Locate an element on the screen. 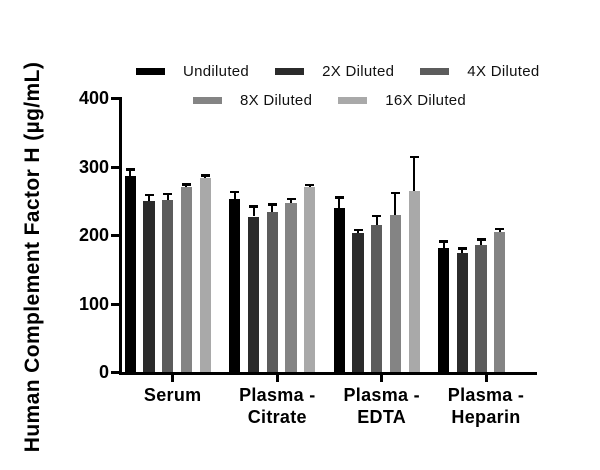 The image size is (600, 470). bar-plasma-citrate-16x-diluted is located at coordinates (310, 279).